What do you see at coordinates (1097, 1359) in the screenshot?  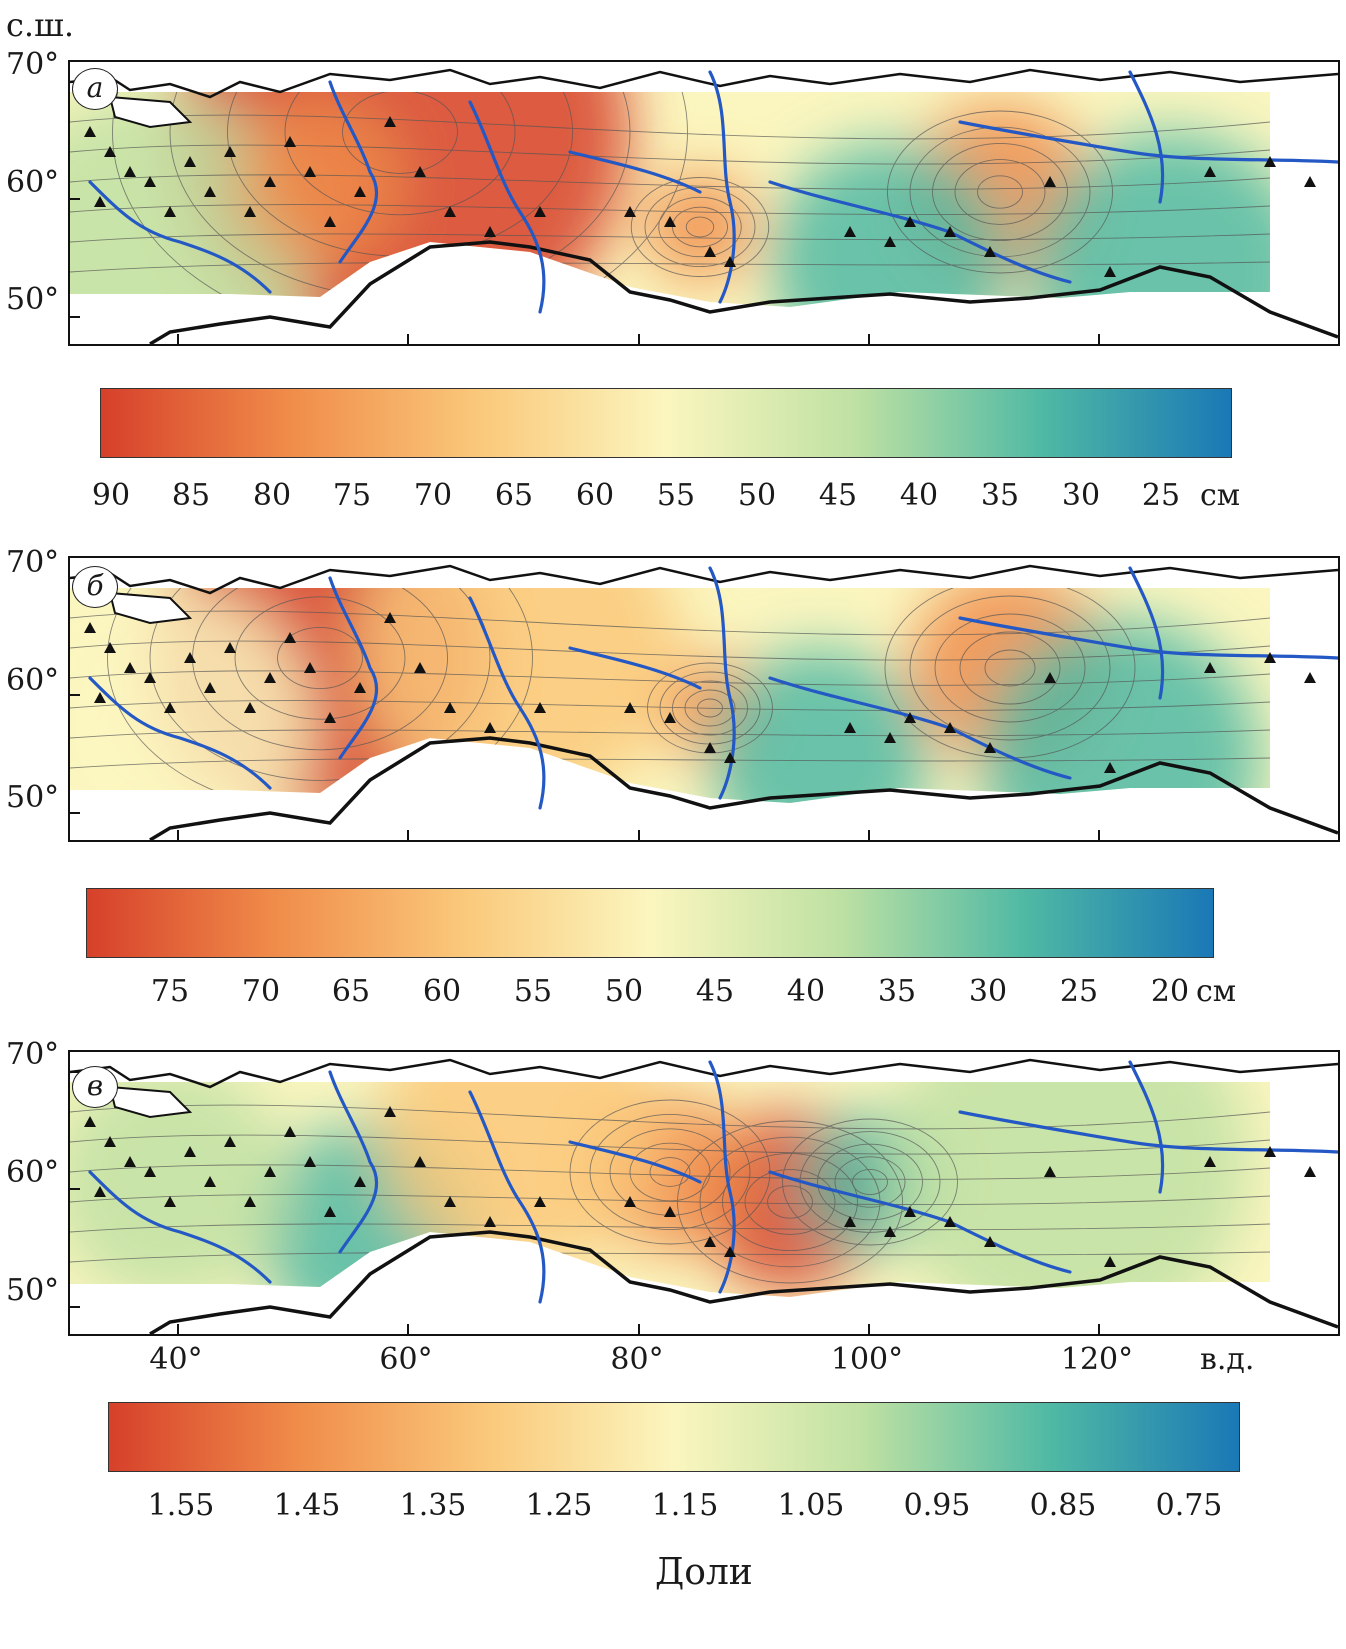 I see `lon-tick-120: 120°` at bounding box center [1097, 1359].